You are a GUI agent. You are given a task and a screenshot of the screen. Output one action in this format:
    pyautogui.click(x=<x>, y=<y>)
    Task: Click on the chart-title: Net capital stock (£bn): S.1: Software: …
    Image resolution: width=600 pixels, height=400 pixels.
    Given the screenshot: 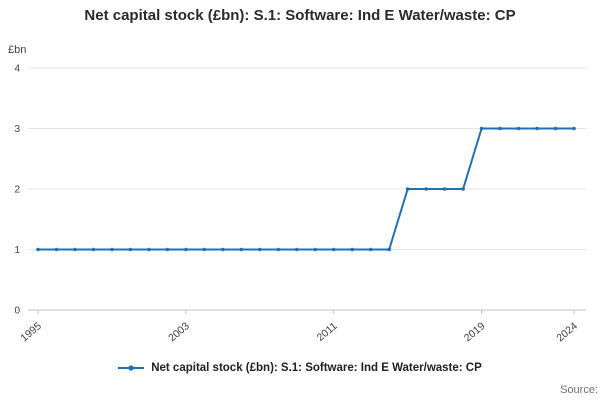 What is the action you would take?
    pyautogui.click(x=300, y=15)
    